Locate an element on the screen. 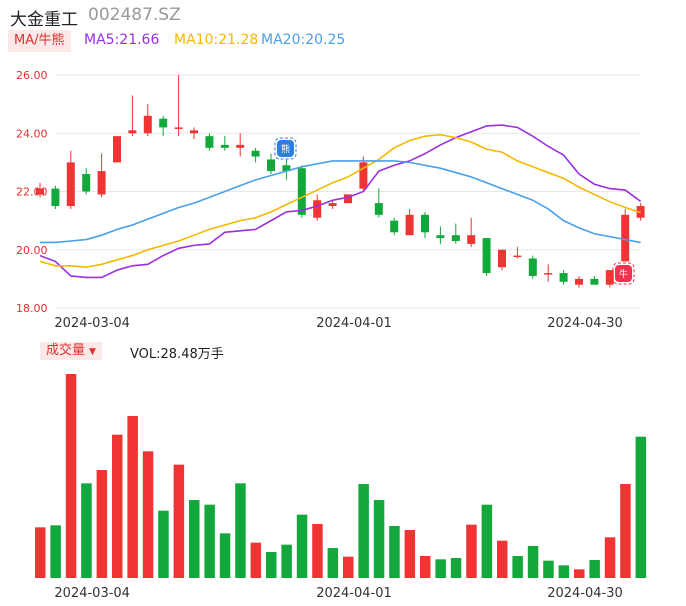 The width and height of the screenshot is (686, 606). x-tick-label: 2024-04-01 is located at coordinates (354, 593).